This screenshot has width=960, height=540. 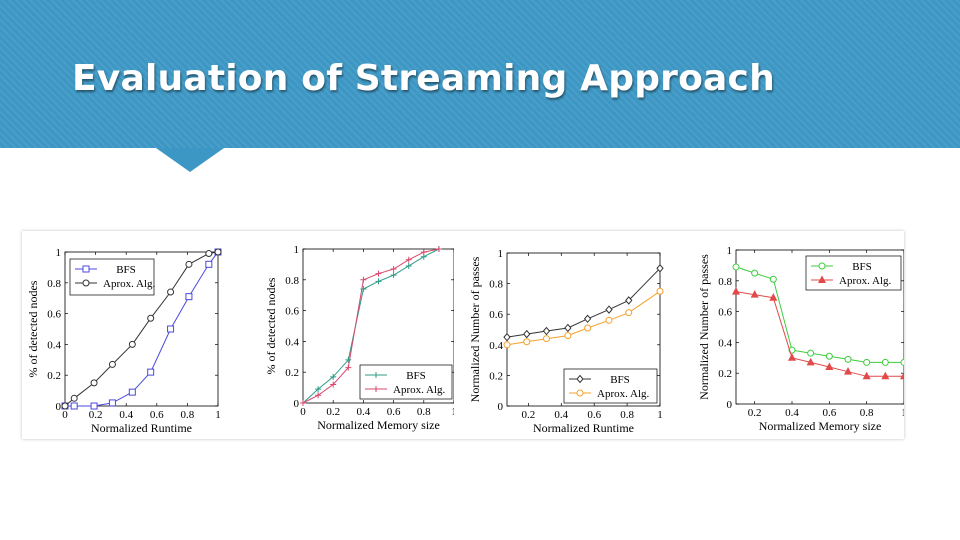 What do you see at coordinates (271, 325) in the screenshot?
I see `y-axis-label: % of detected nodes` at bounding box center [271, 325].